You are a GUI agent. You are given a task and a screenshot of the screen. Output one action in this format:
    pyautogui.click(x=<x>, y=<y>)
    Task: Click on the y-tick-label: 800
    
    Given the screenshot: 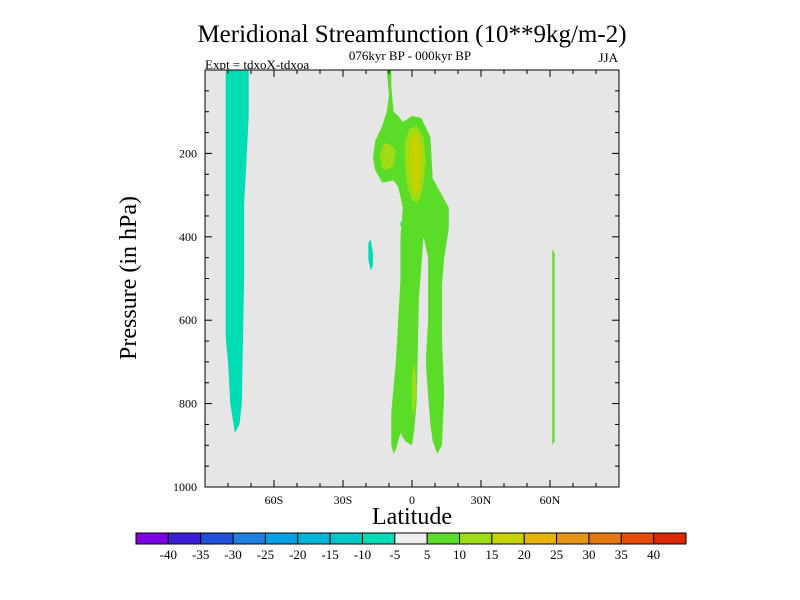 What is the action you would take?
    pyautogui.click(x=188, y=404)
    